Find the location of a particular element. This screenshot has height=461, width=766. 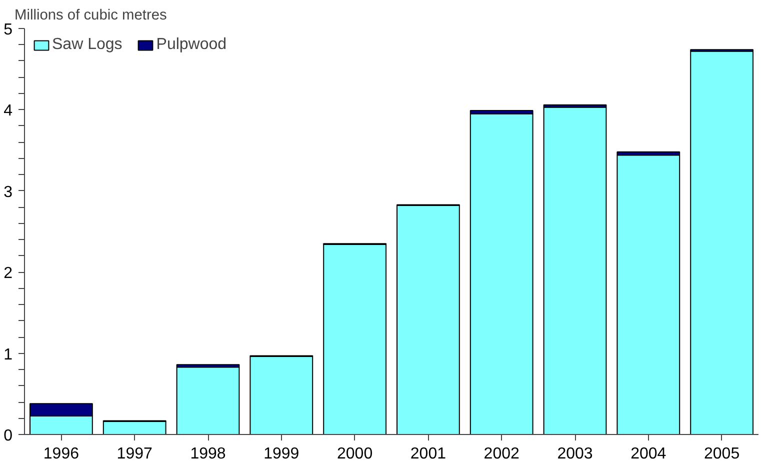

y-axis-title: Millions of cubic metres is located at coordinates (90, 16).